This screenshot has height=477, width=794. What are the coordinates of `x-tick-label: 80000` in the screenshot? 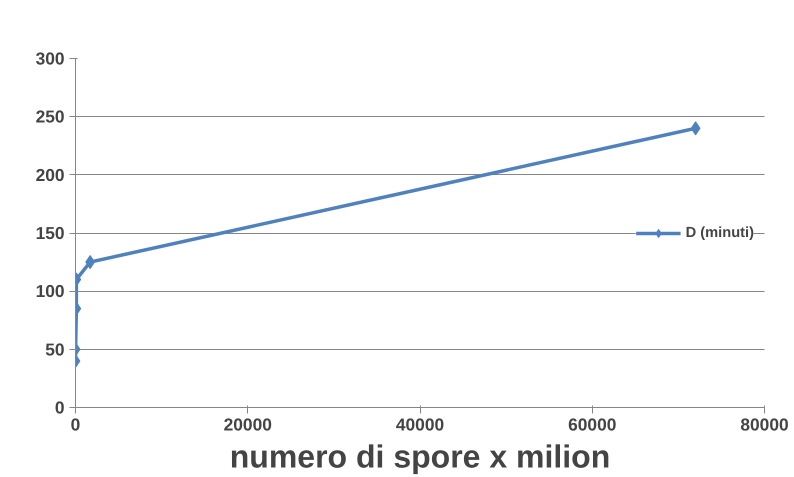 It's located at (764, 424).